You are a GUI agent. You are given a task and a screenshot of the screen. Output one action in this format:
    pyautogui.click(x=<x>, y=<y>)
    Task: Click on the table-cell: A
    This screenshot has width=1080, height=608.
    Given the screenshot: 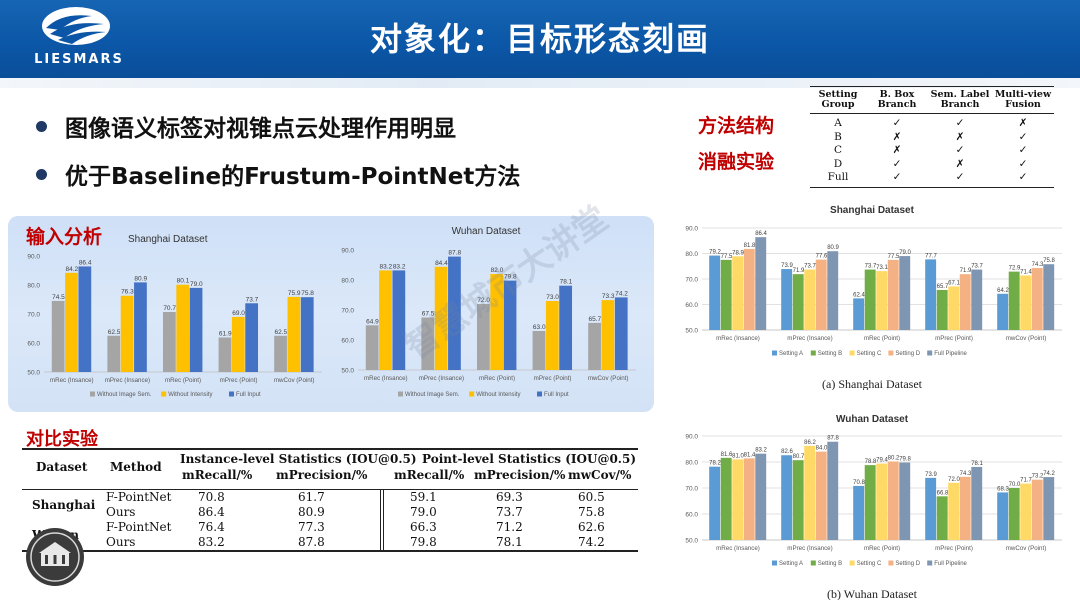 What is the action you would take?
    pyautogui.click(x=838, y=123)
    